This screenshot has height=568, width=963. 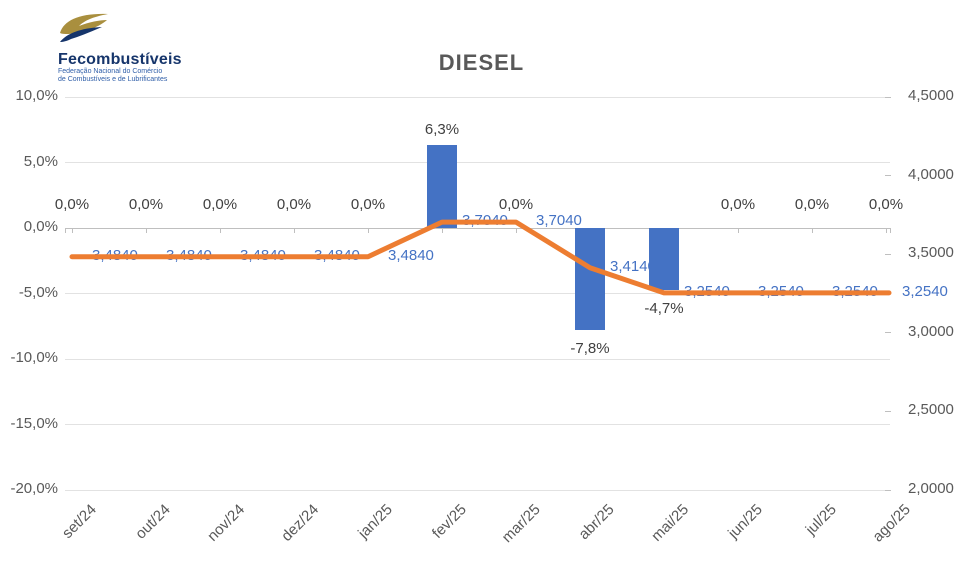 What do you see at coordinates (113, 79) in the screenshot?
I see `logo-subtitle-line2: de Combustíveis e de Lubrificantes` at bounding box center [113, 79].